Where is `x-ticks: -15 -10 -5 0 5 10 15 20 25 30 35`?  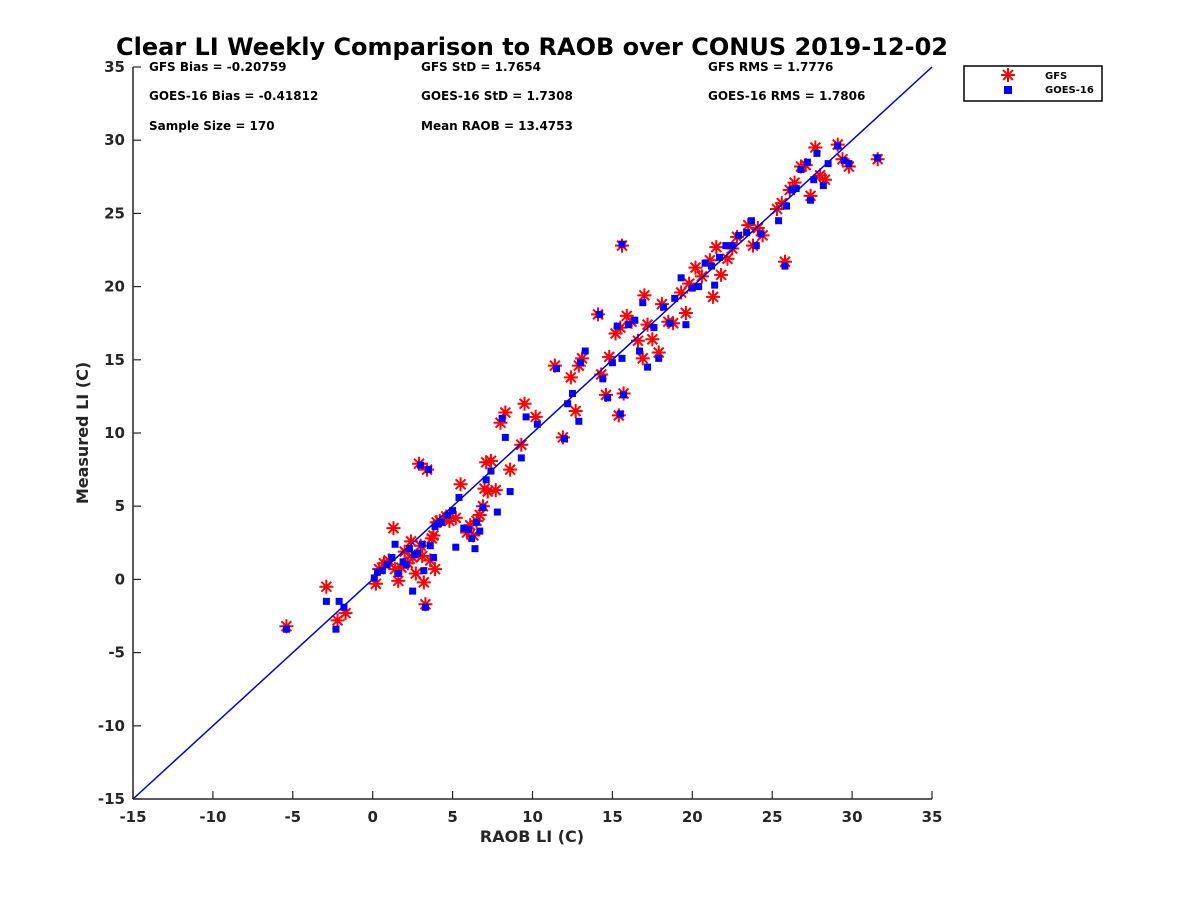 x-ticks: -15 -10 -5 0 5 10 15 20 25 30 35 is located at coordinates (530, 808).